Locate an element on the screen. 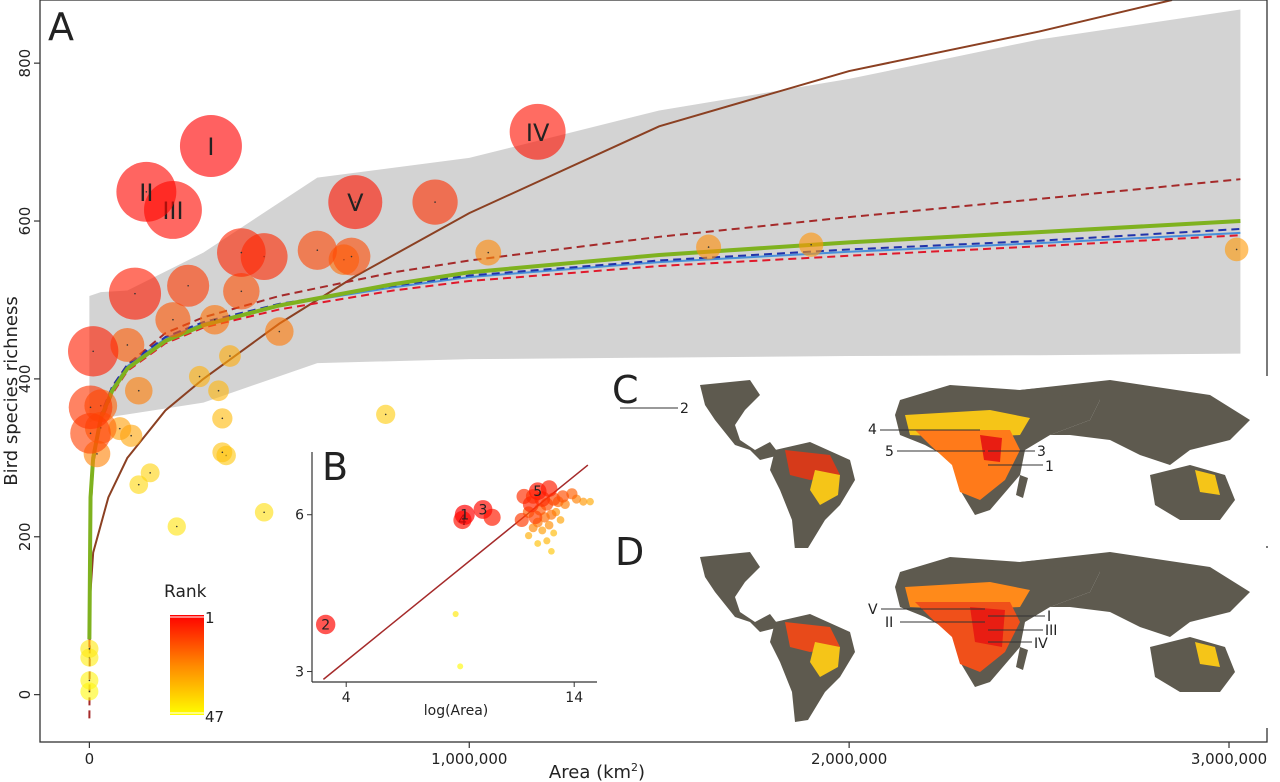 Image resolution: width=1280 pixels, height=782 pixels. bubble-label-II: II is located at coordinates (146, 193).